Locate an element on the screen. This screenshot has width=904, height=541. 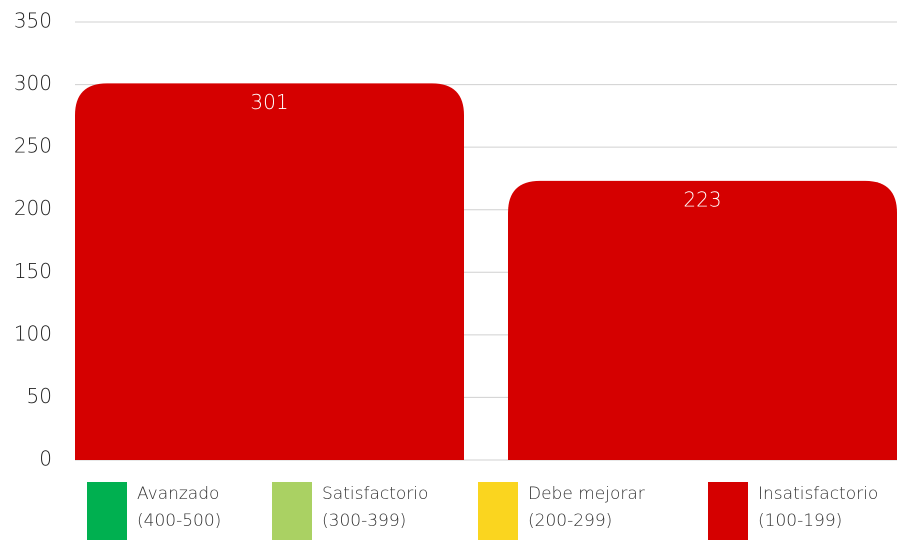
y-tick-label: 50 is located at coordinates (39, 396).